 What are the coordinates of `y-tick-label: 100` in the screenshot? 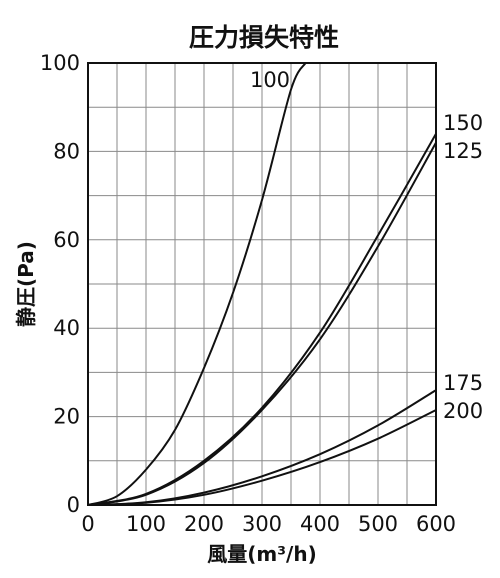 It's located at (60, 63).